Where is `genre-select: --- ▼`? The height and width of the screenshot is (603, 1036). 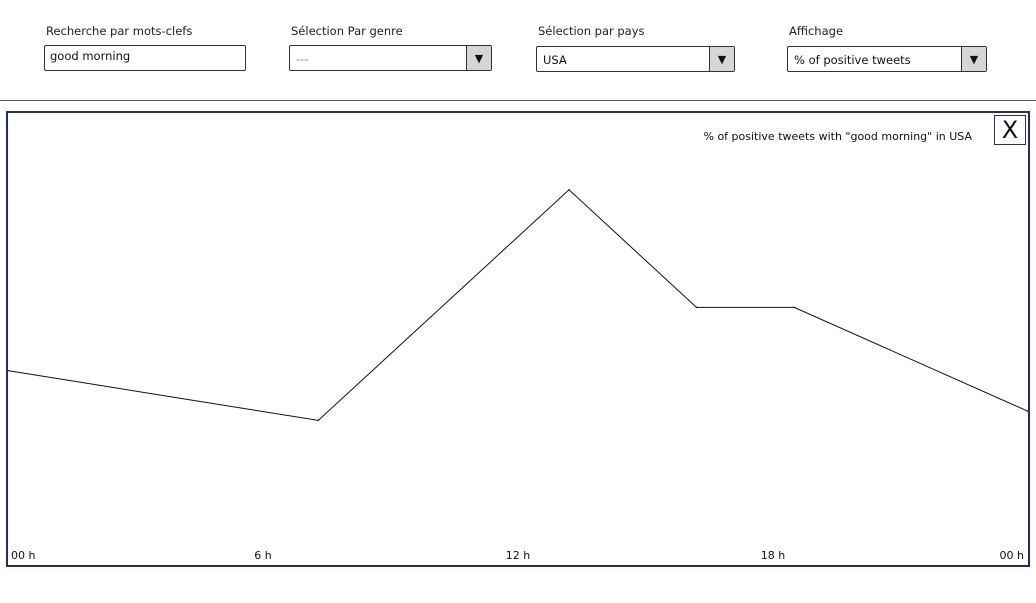 genre-select: --- ▼ is located at coordinates (390, 58).